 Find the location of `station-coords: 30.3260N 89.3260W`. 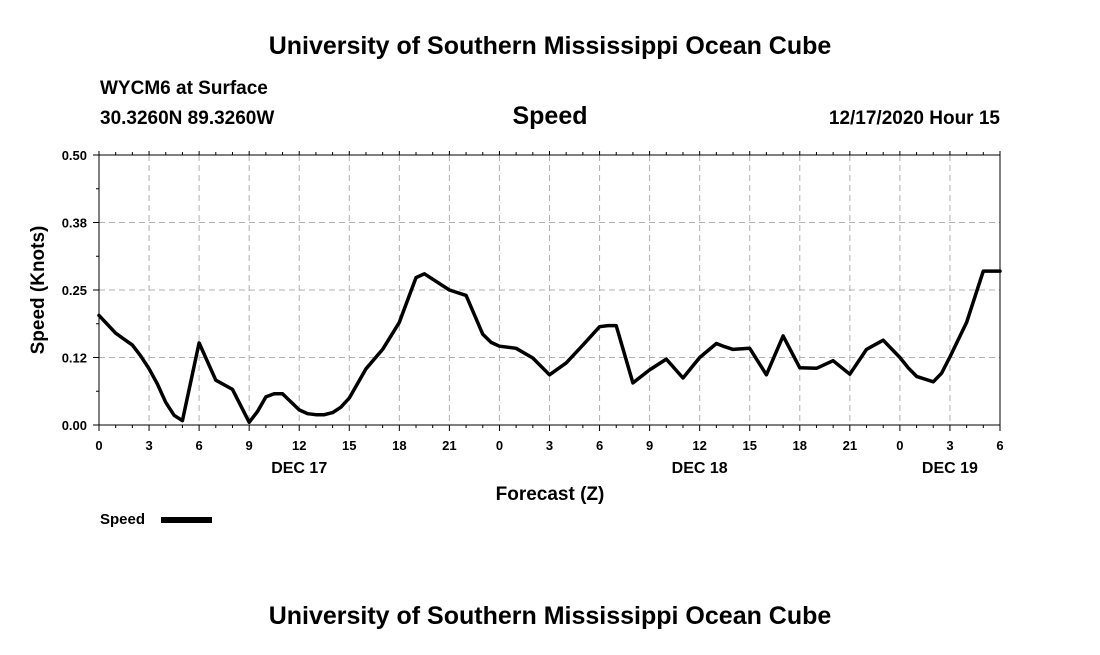

station-coords: 30.3260N 89.3260W is located at coordinates (187, 118).